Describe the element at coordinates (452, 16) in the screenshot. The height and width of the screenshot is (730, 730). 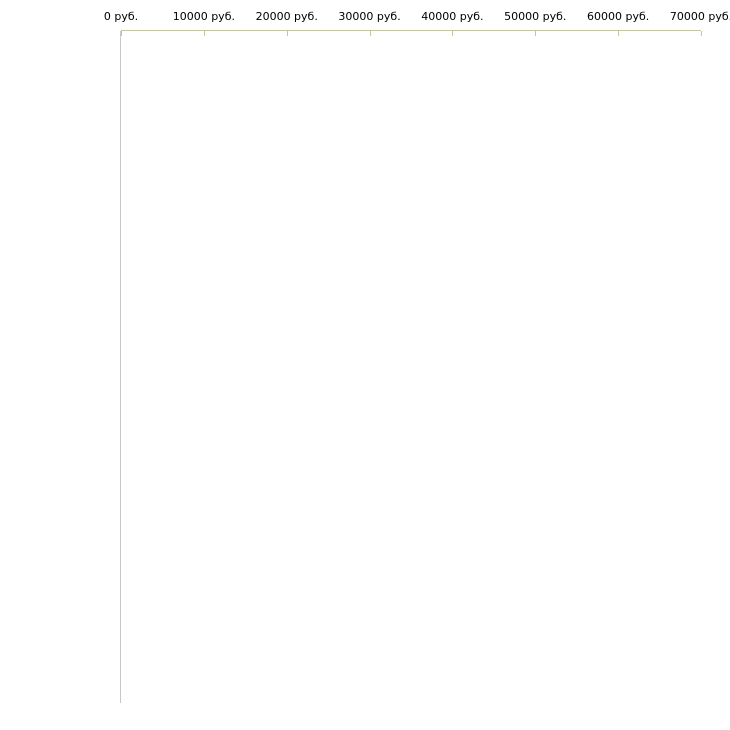
I see `x-axis-tick-label: 40000 руб.` at that location.